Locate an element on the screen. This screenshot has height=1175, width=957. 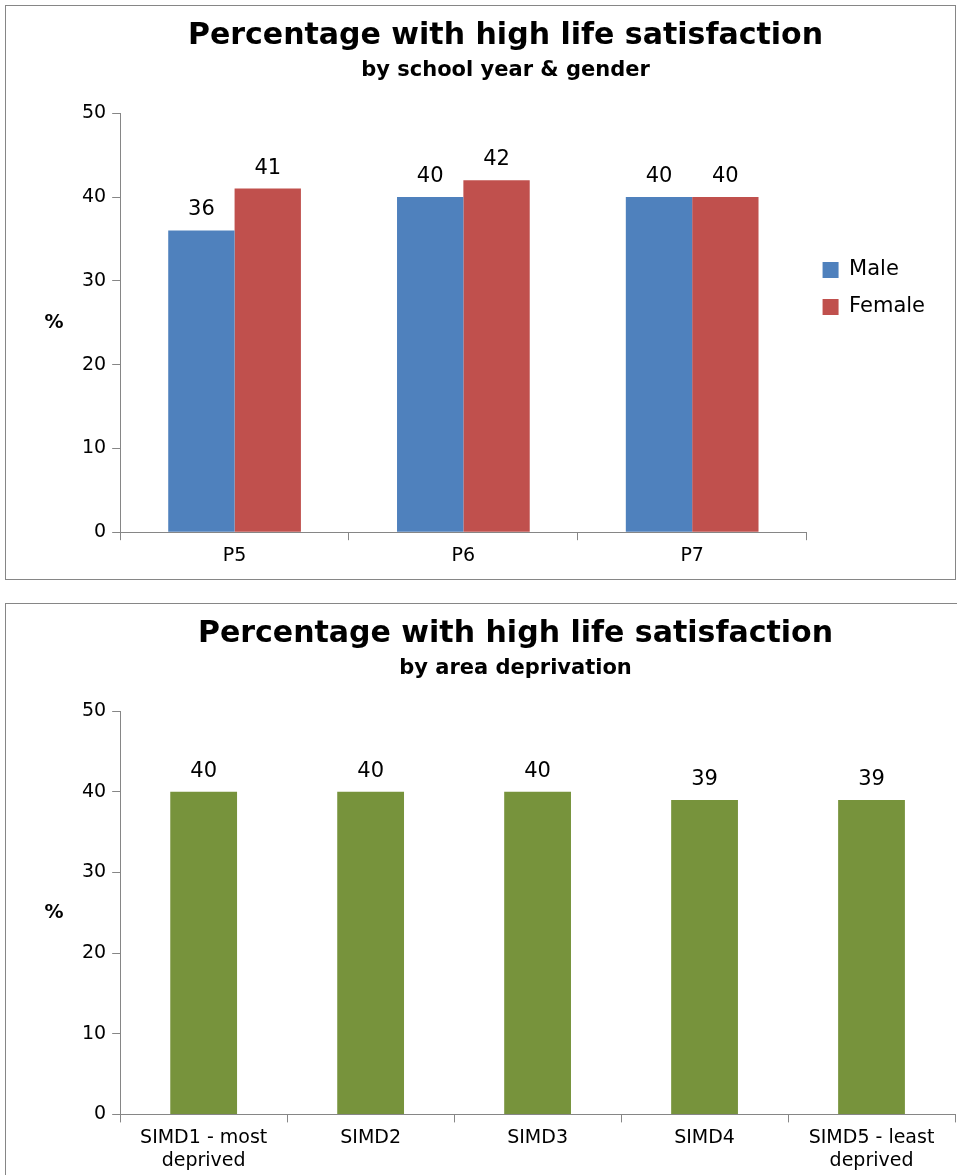
x-tick-label: P7 is located at coordinates (692, 553).